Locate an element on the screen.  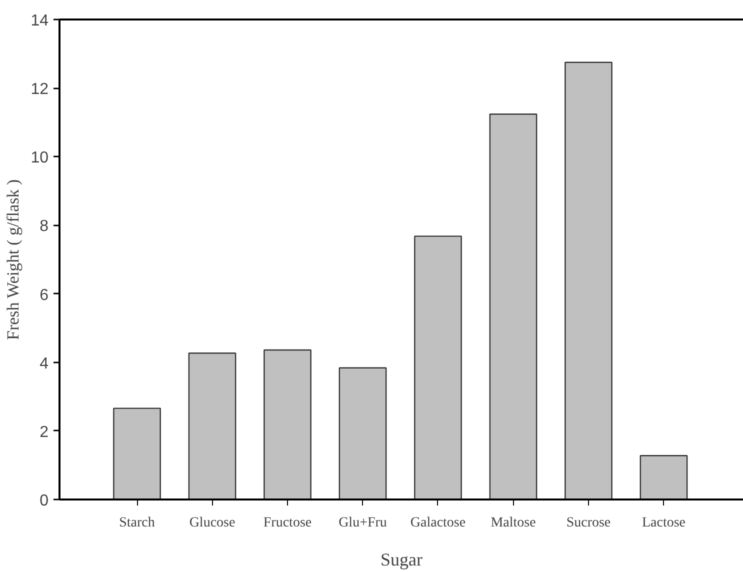
y-tick-label: 14 is located at coordinates (39, 21).